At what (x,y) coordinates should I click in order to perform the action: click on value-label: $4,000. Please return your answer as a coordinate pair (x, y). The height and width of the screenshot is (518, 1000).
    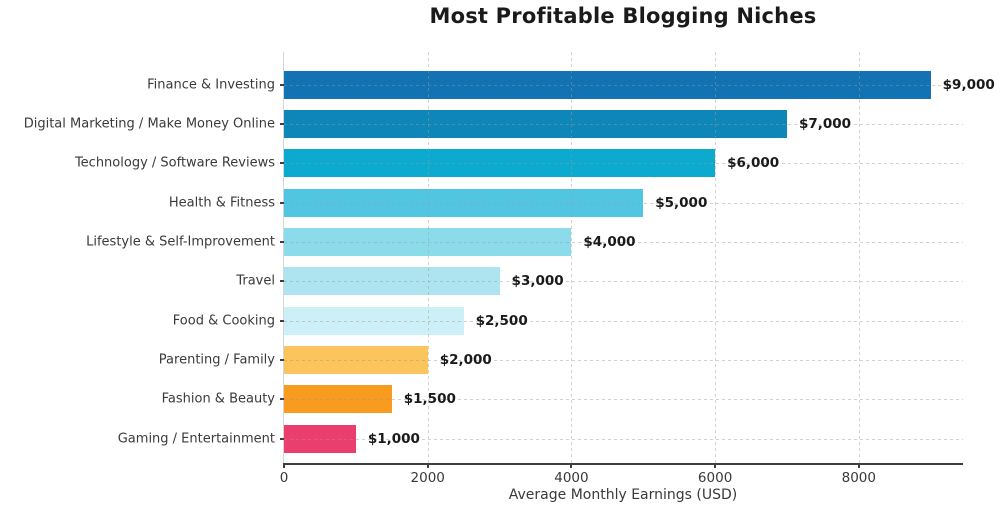
    Looking at the image, I should click on (609, 242).